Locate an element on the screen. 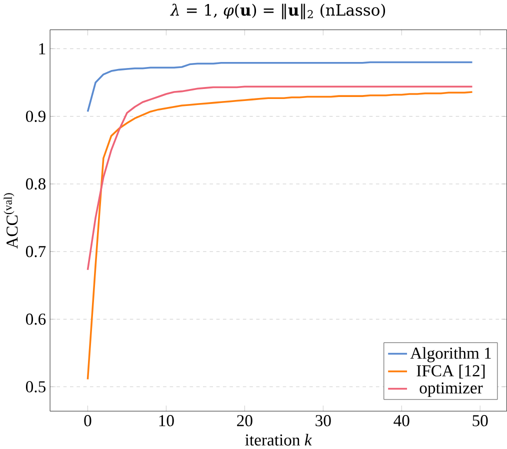 The height and width of the screenshot is (449, 507). x-tick-label: 10 is located at coordinates (166, 420).